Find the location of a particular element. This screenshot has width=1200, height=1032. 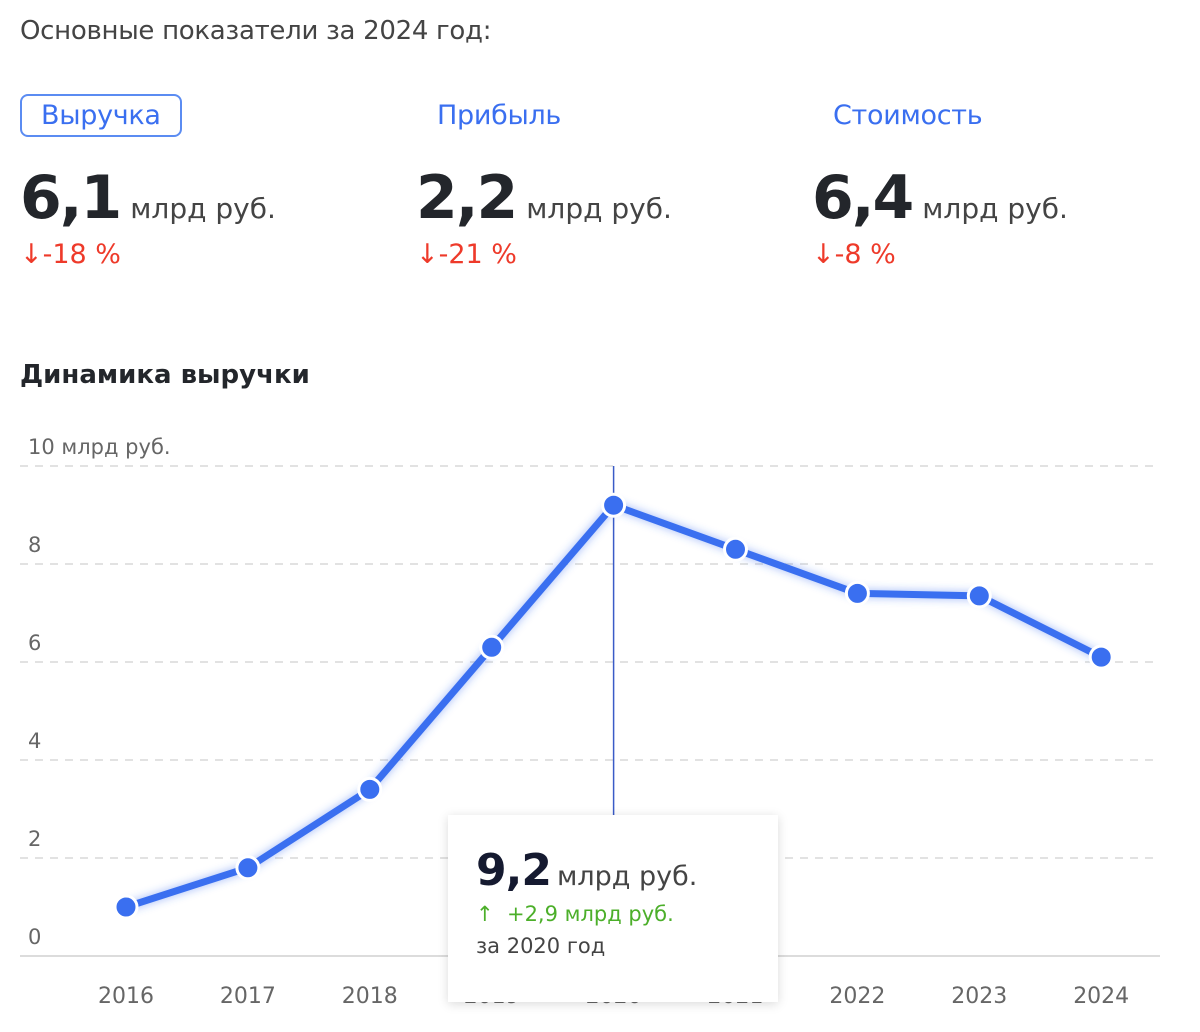

tab-profit: Прибыль is located at coordinates (499, 115).